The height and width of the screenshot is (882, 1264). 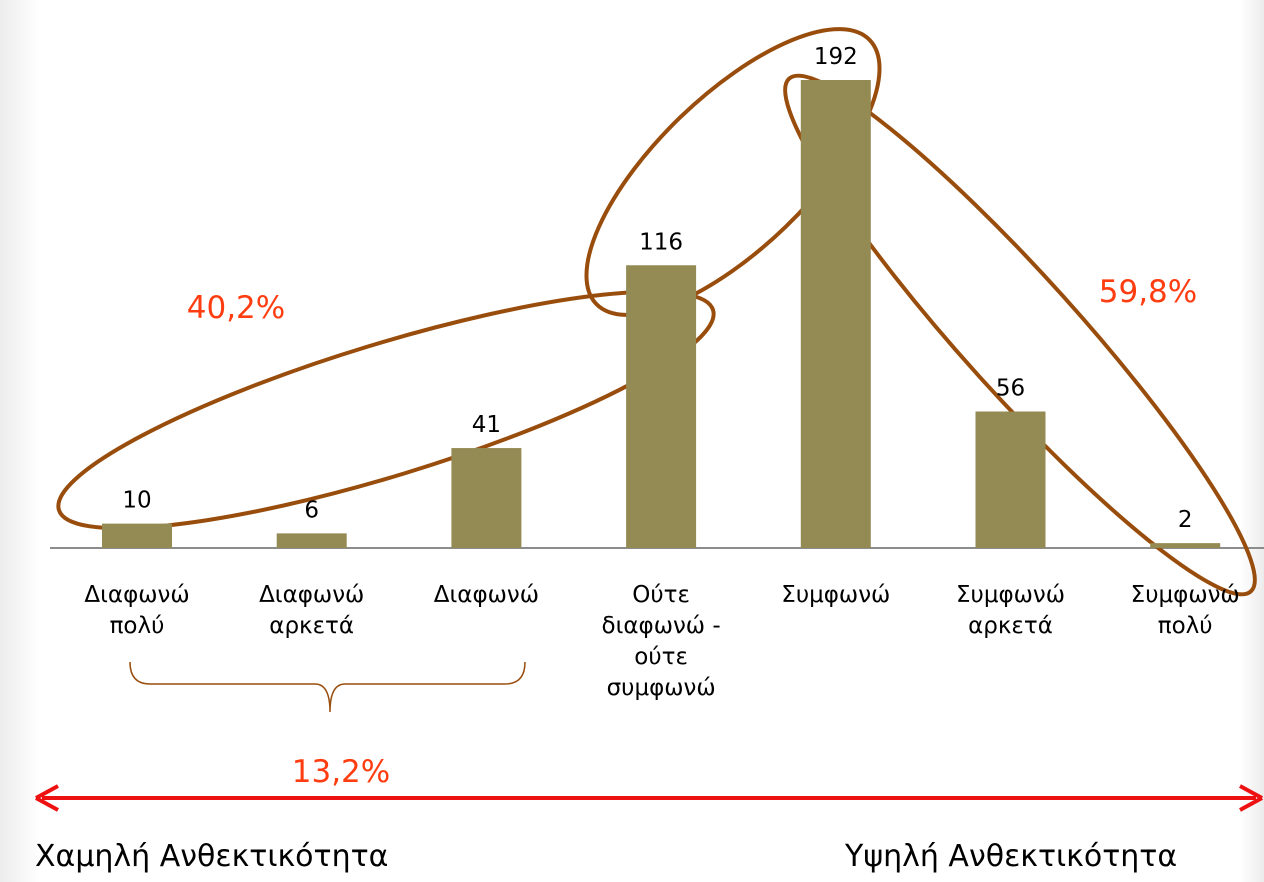 What do you see at coordinates (211, 856) in the screenshot?
I see `scale-label: Χαμηλή Ανθεκτικότητα` at bounding box center [211, 856].